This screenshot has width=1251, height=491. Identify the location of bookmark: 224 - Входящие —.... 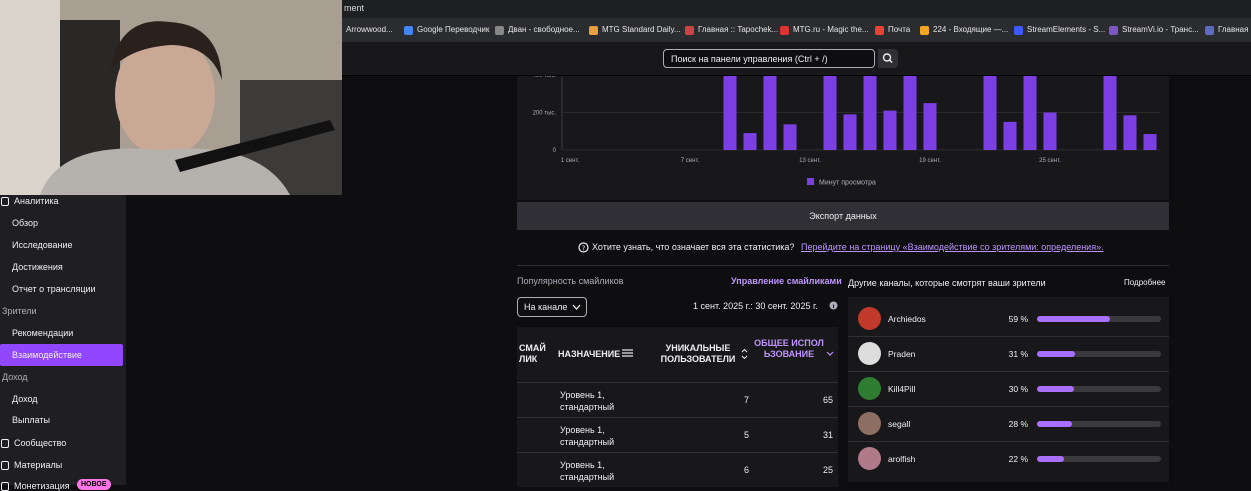
(971, 29).